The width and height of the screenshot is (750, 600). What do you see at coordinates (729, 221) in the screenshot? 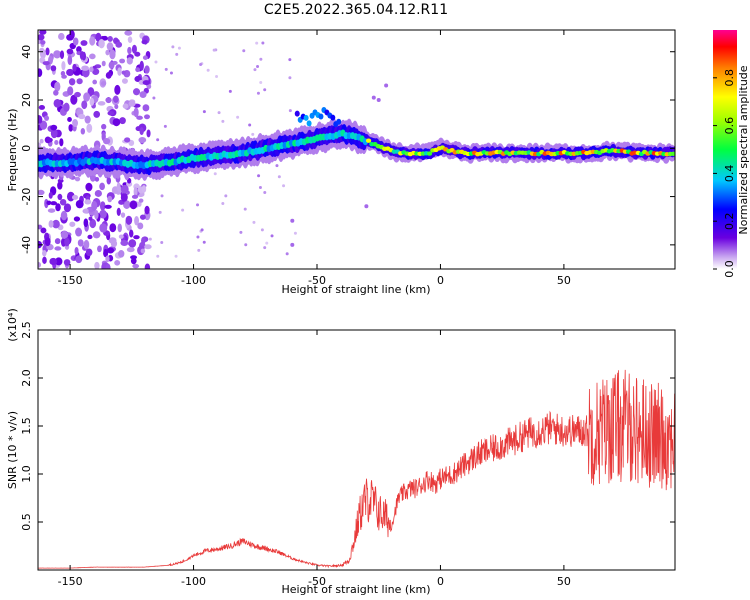
I see `colorbar-tick-label: 0.2` at bounding box center [729, 221].